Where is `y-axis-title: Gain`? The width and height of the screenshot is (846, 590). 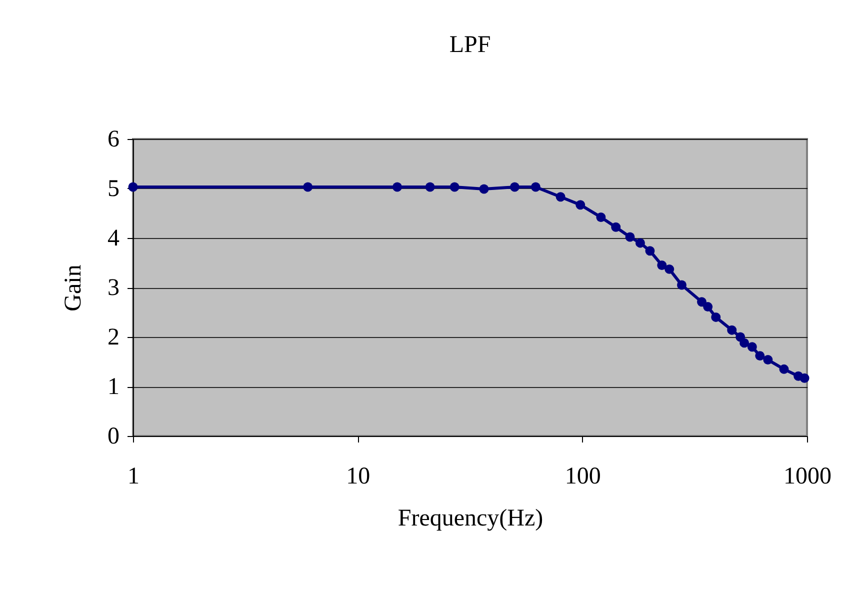 y-axis-title: Gain is located at coordinates (73, 288).